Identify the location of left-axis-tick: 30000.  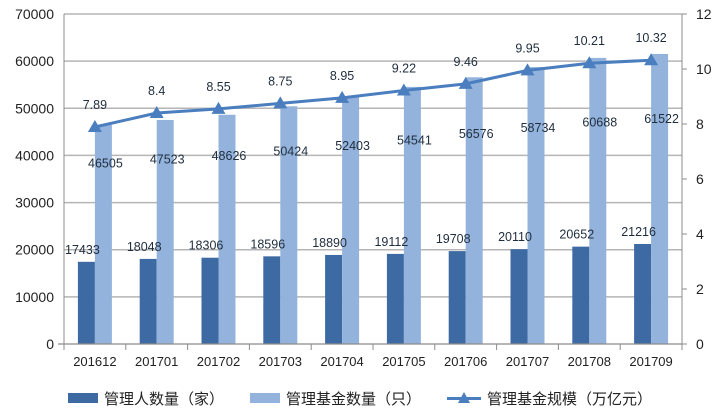
(34, 203).